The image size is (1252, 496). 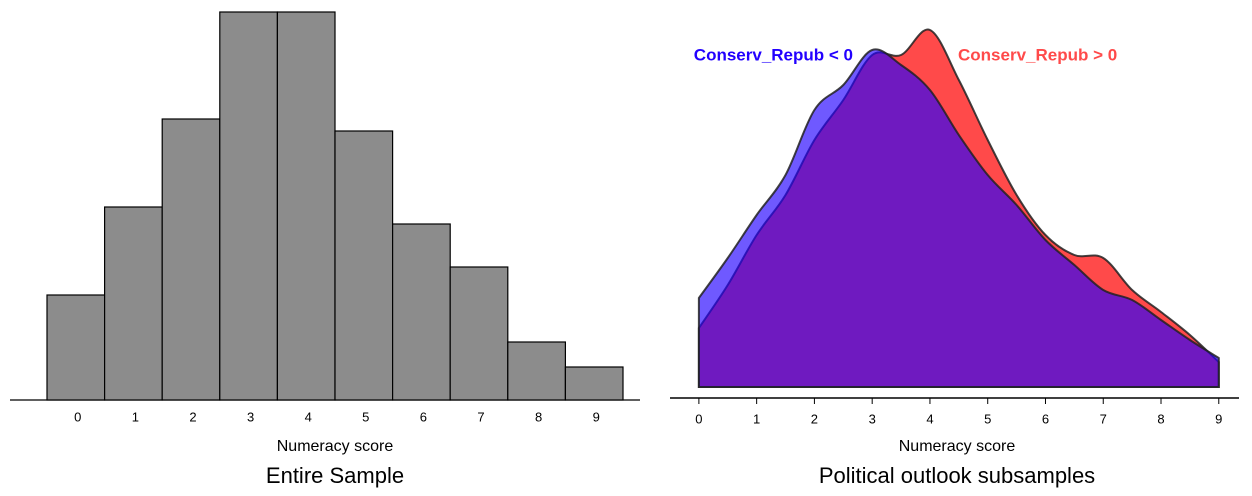 What do you see at coordinates (335, 475) in the screenshot?
I see `chart-title: Entire Sample` at bounding box center [335, 475].